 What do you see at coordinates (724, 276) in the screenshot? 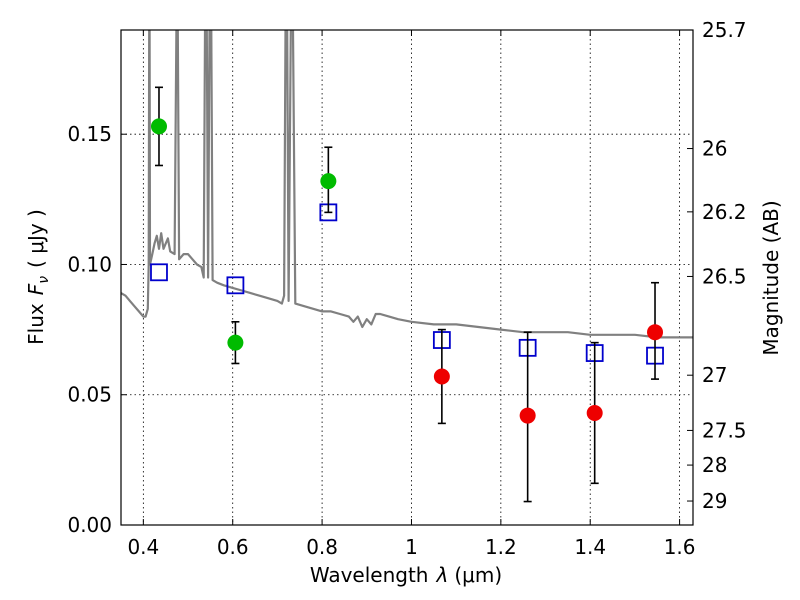
I see `y2-tick-label: 26.5` at bounding box center [724, 276].